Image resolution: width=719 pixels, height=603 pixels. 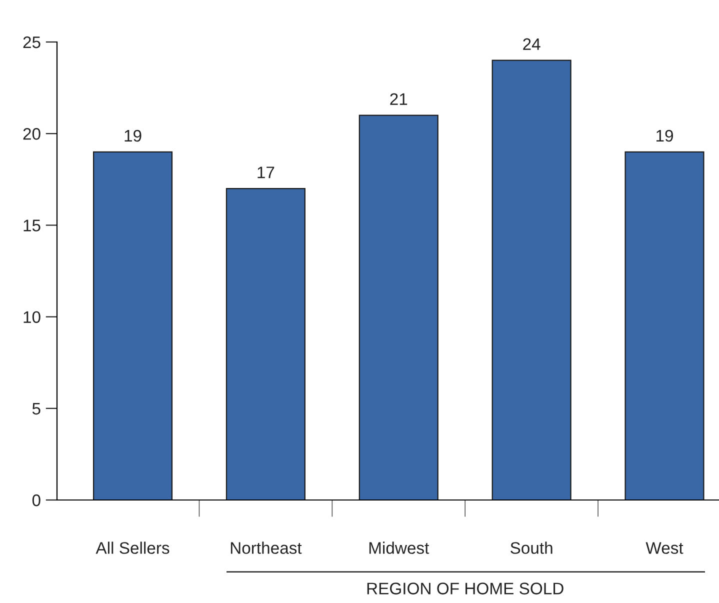 What do you see at coordinates (31, 42) in the screenshot?
I see `y-tick-label: 25` at bounding box center [31, 42].